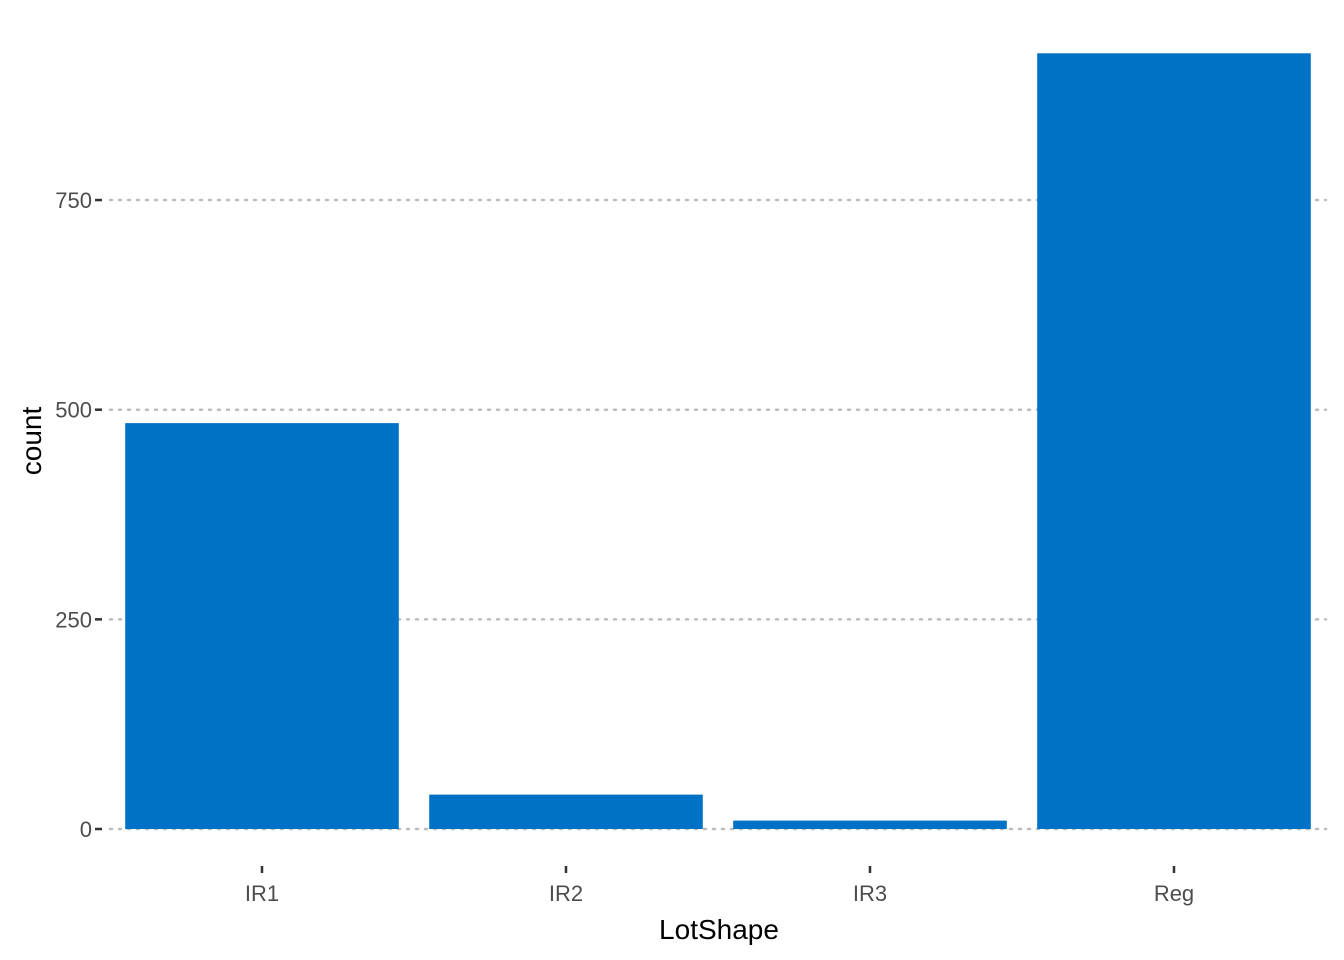  Describe the element at coordinates (566, 893) in the screenshot. I see `x-tick-label: IR2` at that location.